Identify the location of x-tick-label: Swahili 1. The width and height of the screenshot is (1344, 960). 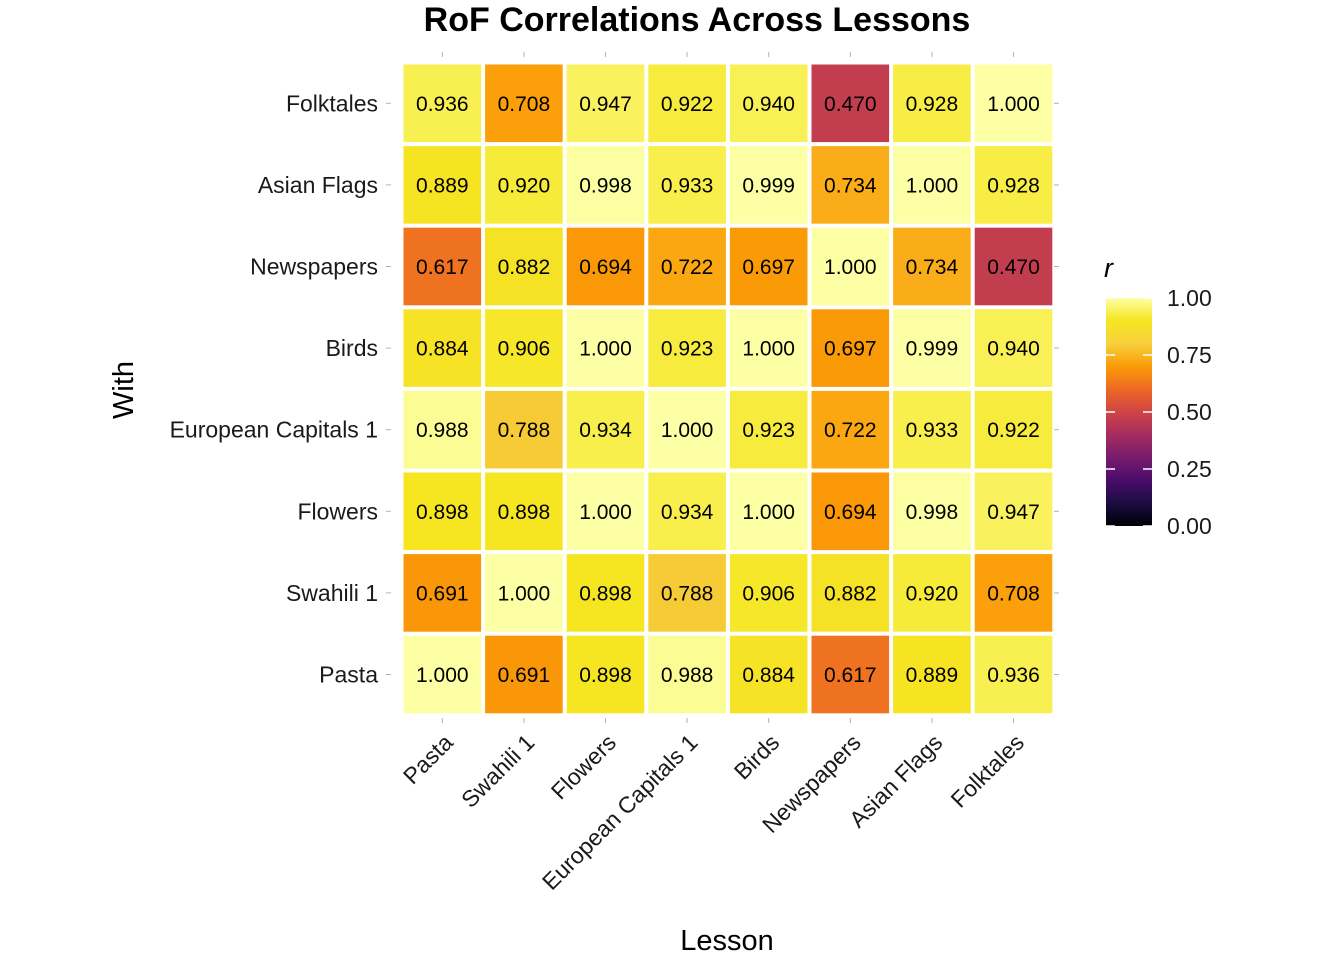
(497, 770).